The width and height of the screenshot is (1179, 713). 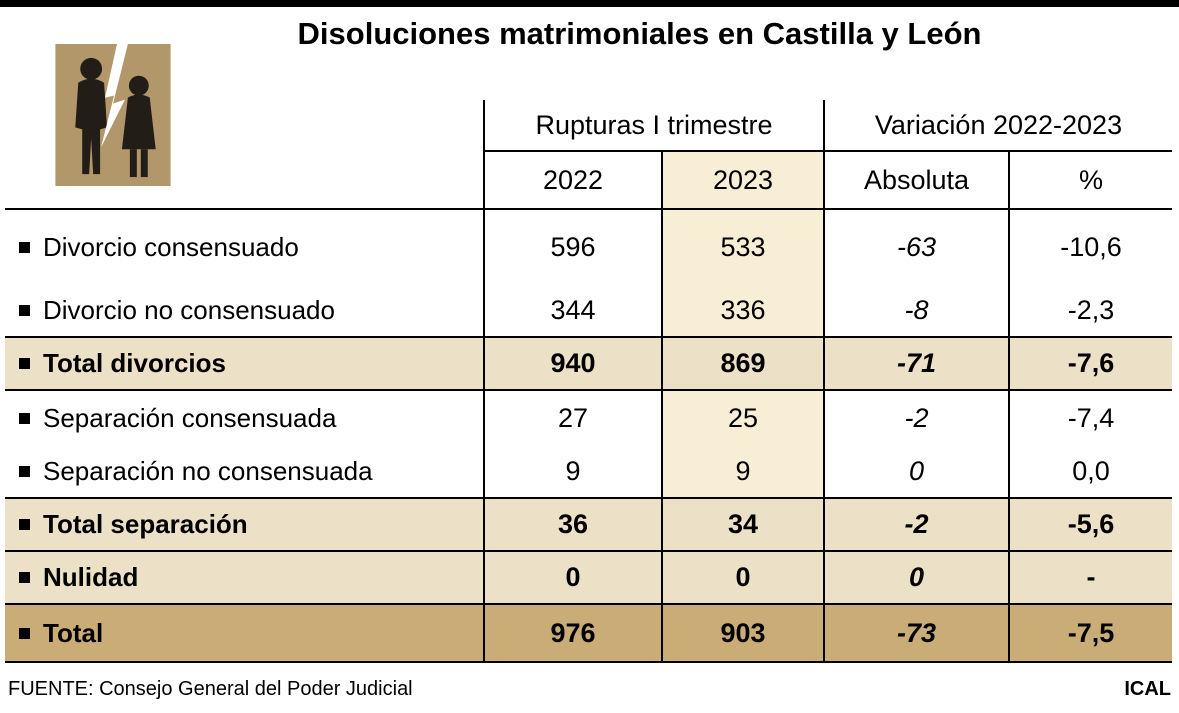 I want to click on row-label-cell: Separación consensuada, so click(x=244, y=418).